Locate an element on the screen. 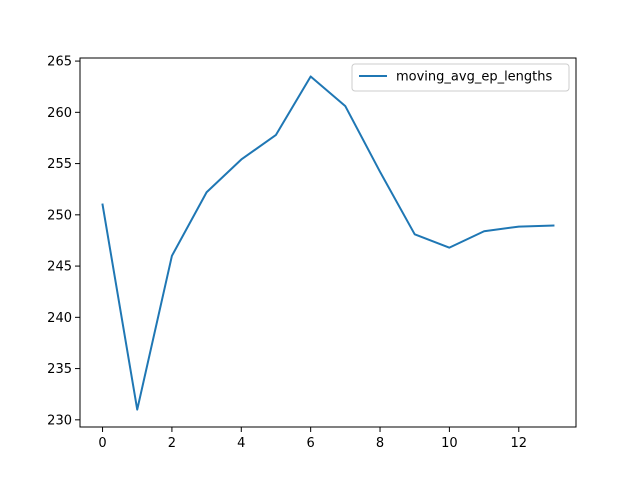  x-tick-label: 8 is located at coordinates (380, 443).